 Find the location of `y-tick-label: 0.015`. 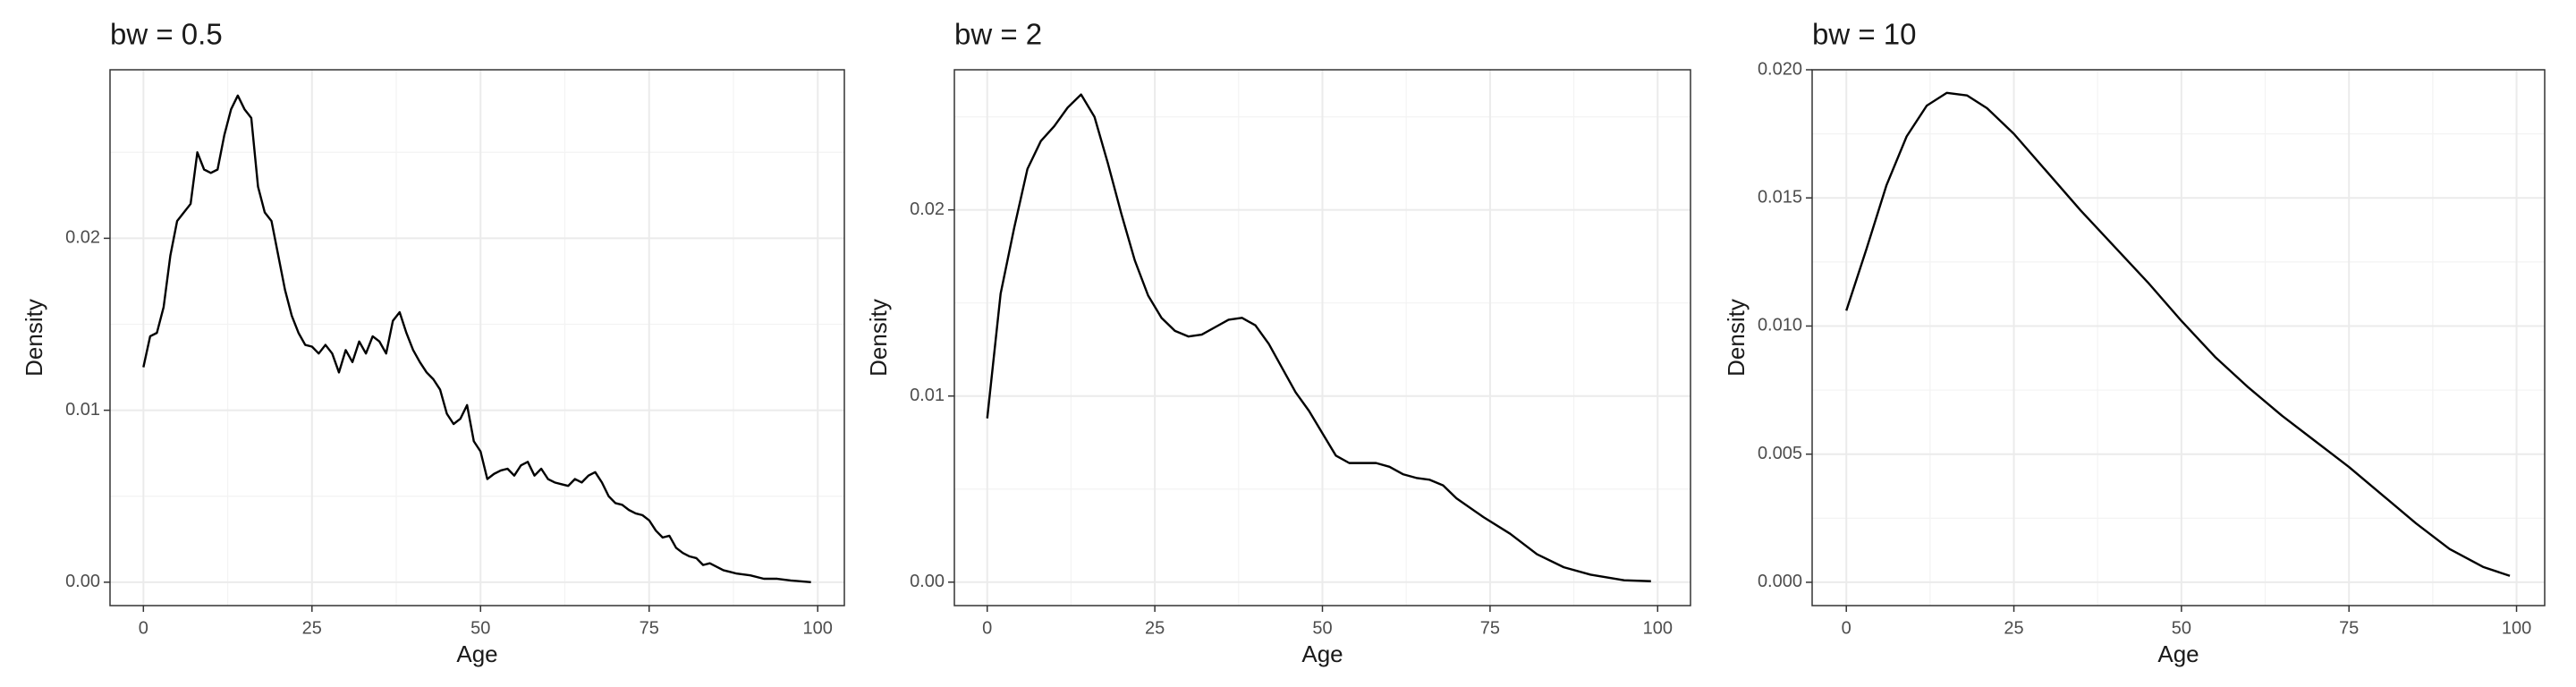

y-tick-label: 0.015 is located at coordinates (1780, 198).